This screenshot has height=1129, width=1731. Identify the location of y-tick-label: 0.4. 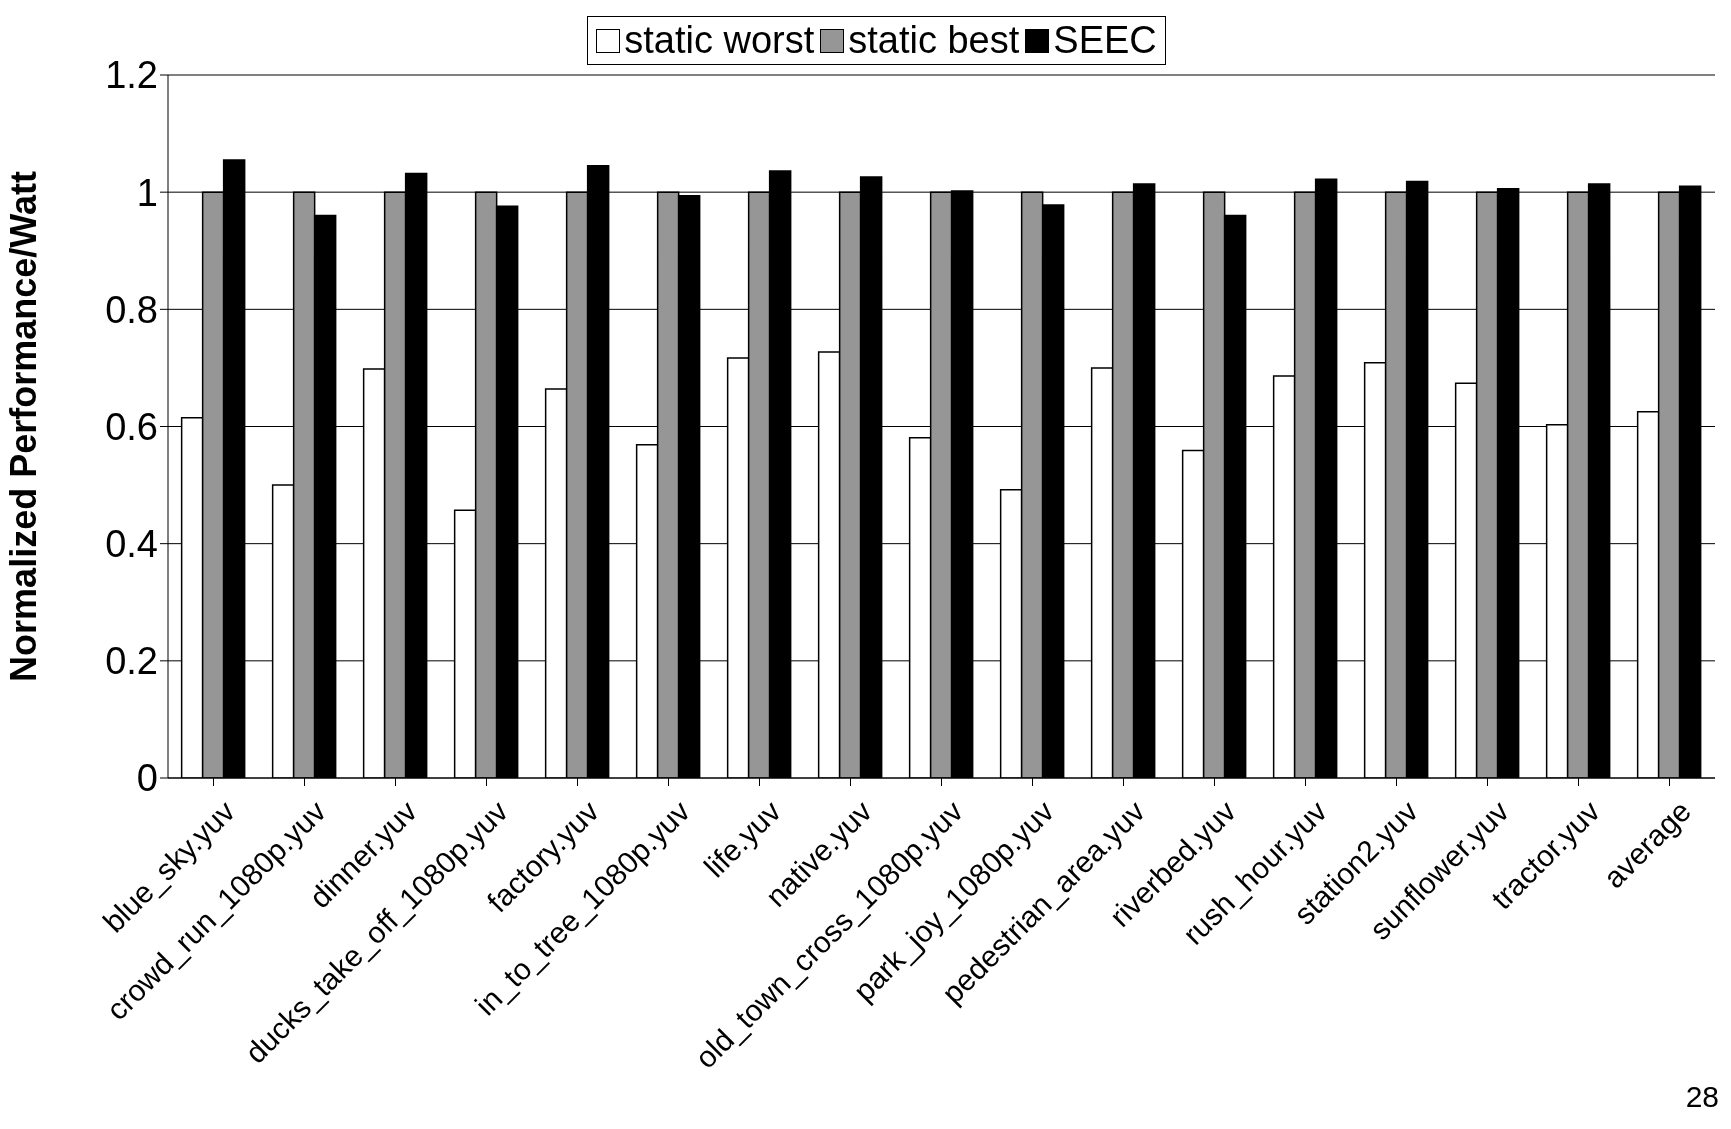
(131, 544).